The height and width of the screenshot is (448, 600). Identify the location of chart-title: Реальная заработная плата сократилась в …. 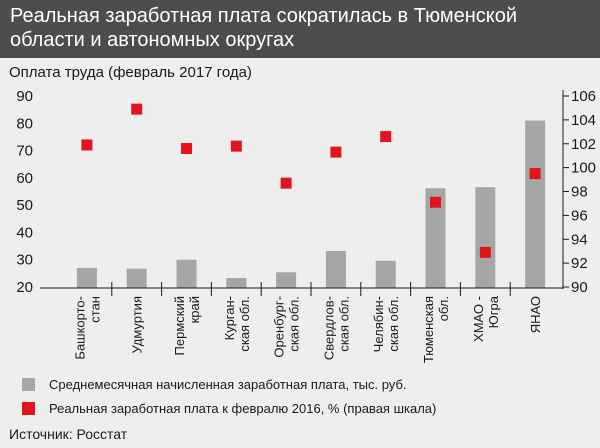
(264, 28).